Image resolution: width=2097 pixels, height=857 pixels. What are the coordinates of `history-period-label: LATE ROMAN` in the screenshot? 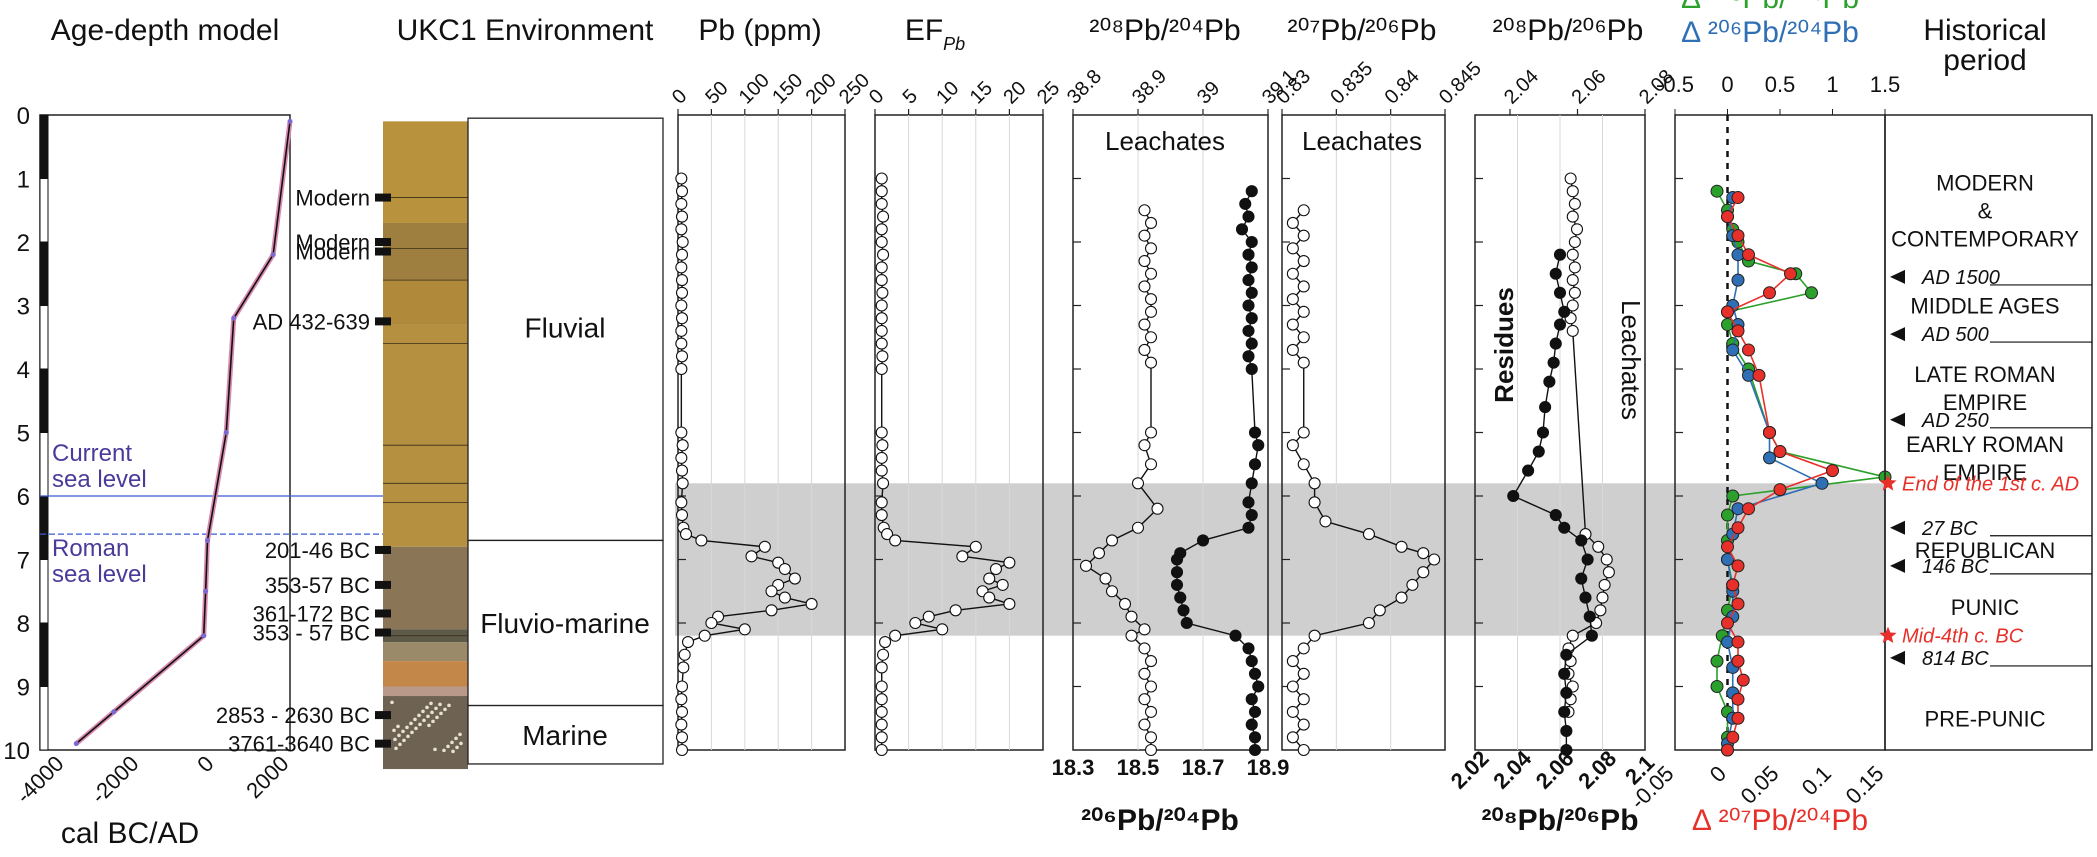 It's located at (1984, 374).